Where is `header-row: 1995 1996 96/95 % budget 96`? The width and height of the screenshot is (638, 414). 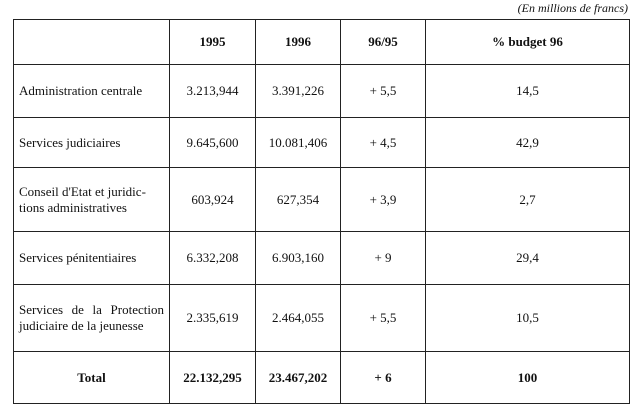 header-row: 1995 1996 96/95 % budget 96 is located at coordinates (321, 42).